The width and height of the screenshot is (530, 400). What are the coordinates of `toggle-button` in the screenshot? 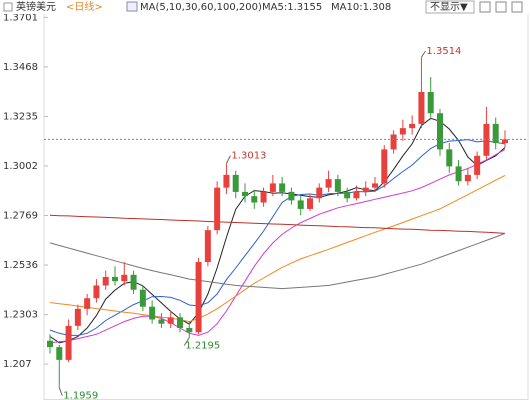 It's located at (450, 7).